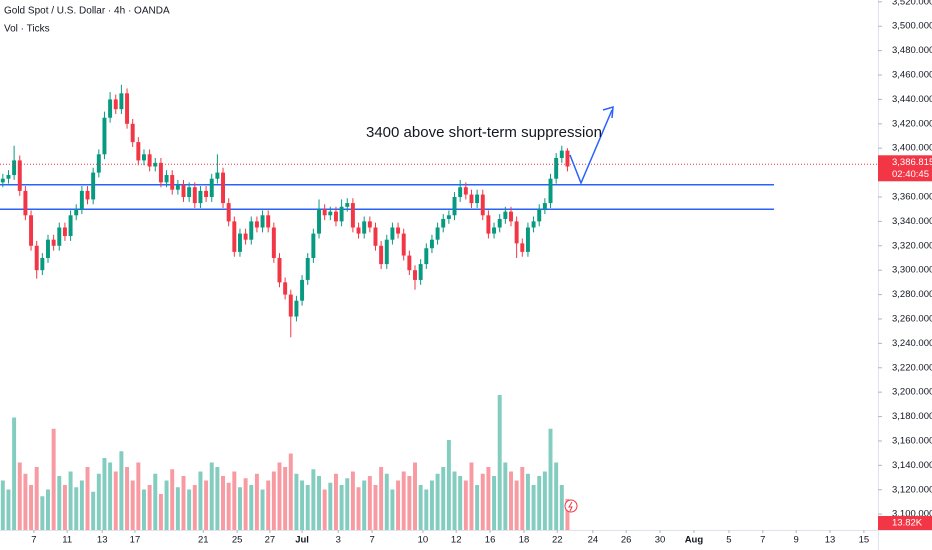 The height and width of the screenshot is (550, 932). Describe the element at coordinates (912, 489) in the screenshot. I see `y-tick-label: 3,120.000` at that location.